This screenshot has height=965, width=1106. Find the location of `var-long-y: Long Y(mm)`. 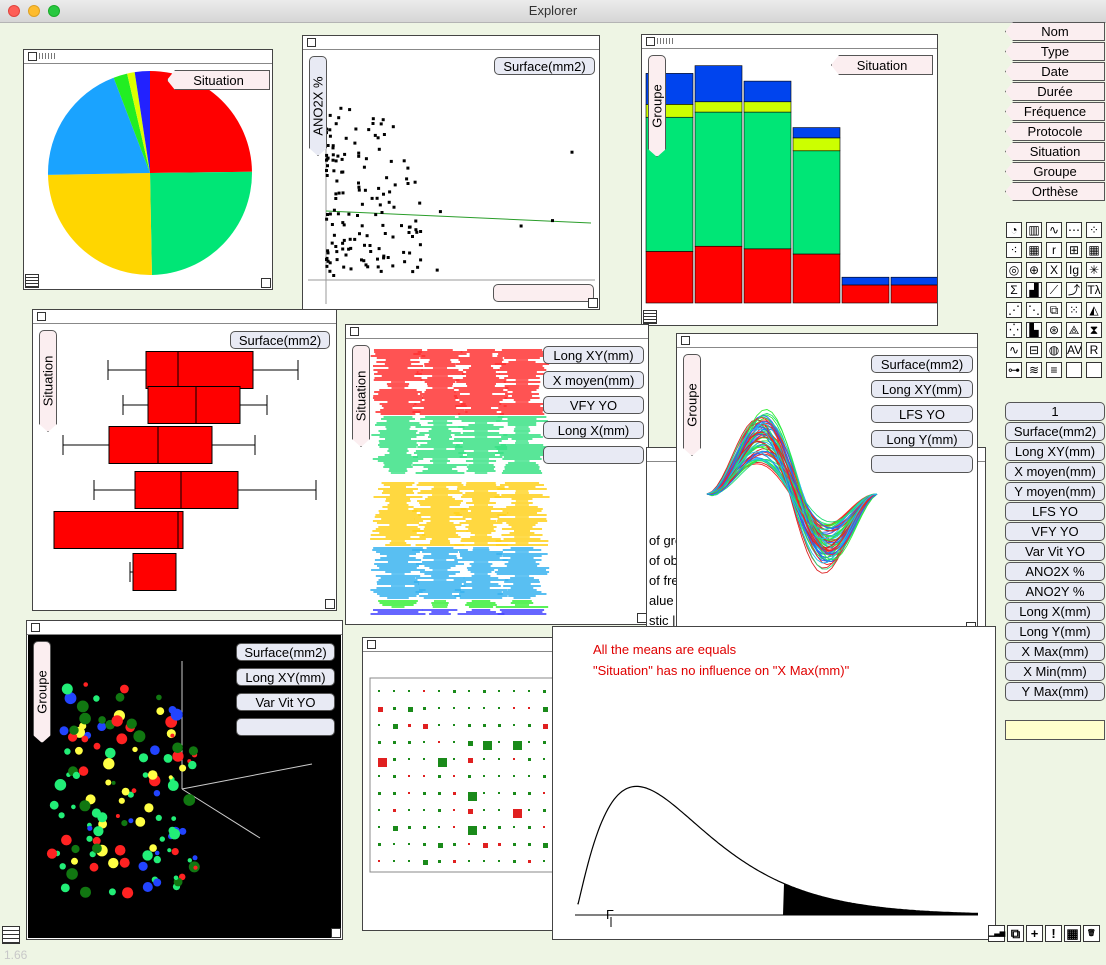

var-long-y: Long Y(mm) is located at coordinates (1055, 631).